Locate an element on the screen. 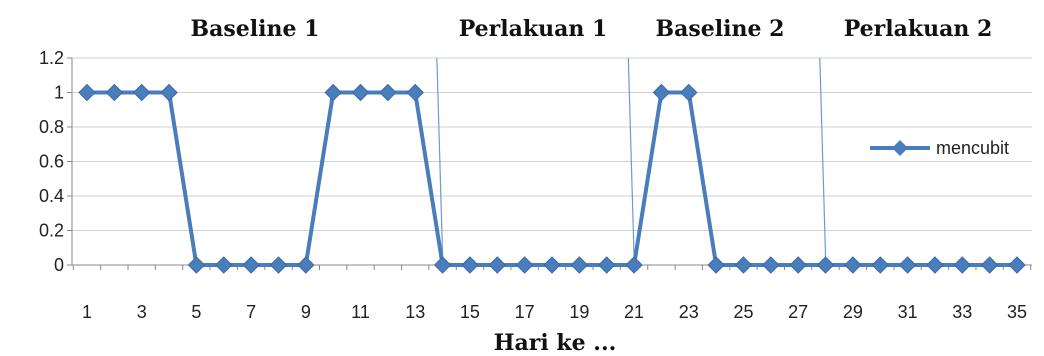 Image resolution: width=1044 pixels, height=356 pixels. x-tick-label-3: 3 is located at coordinates (142, 312).